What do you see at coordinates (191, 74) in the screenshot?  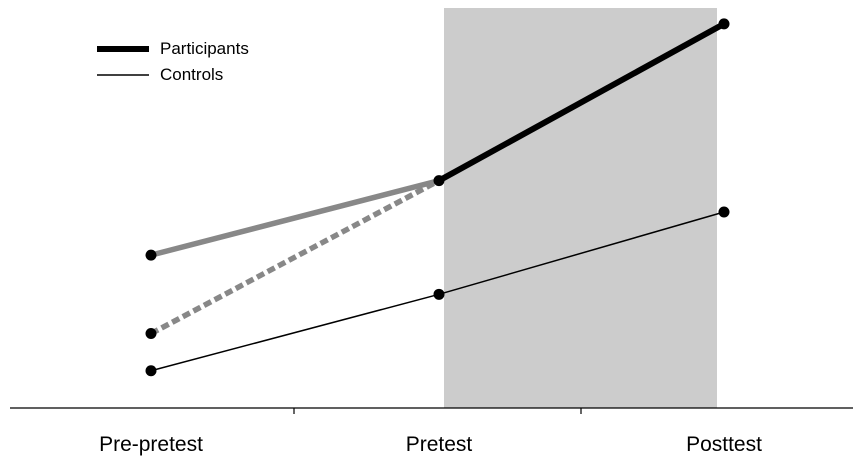 I see `legend-label-1: Controls` at bounding box center [191, 74].